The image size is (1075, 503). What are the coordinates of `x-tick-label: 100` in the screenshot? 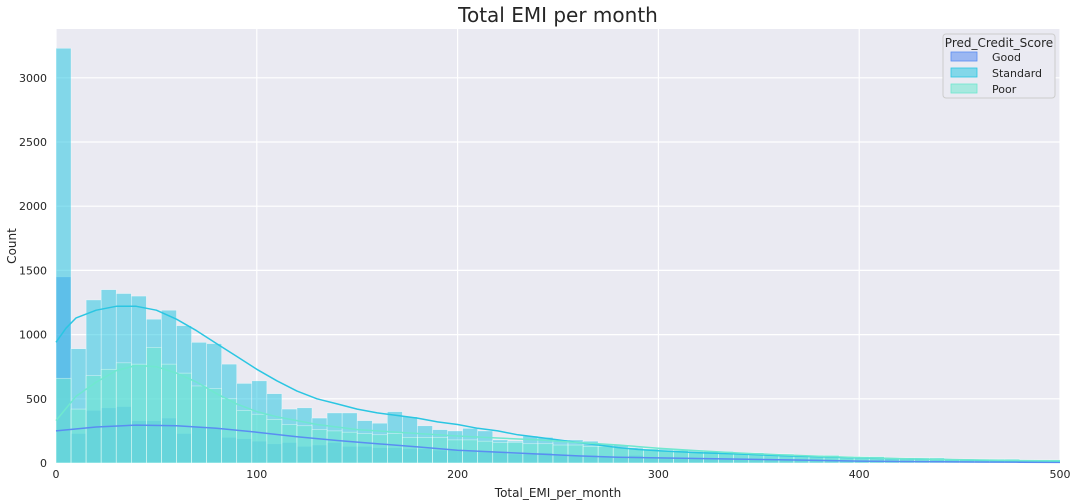 It's located at (256, 474).